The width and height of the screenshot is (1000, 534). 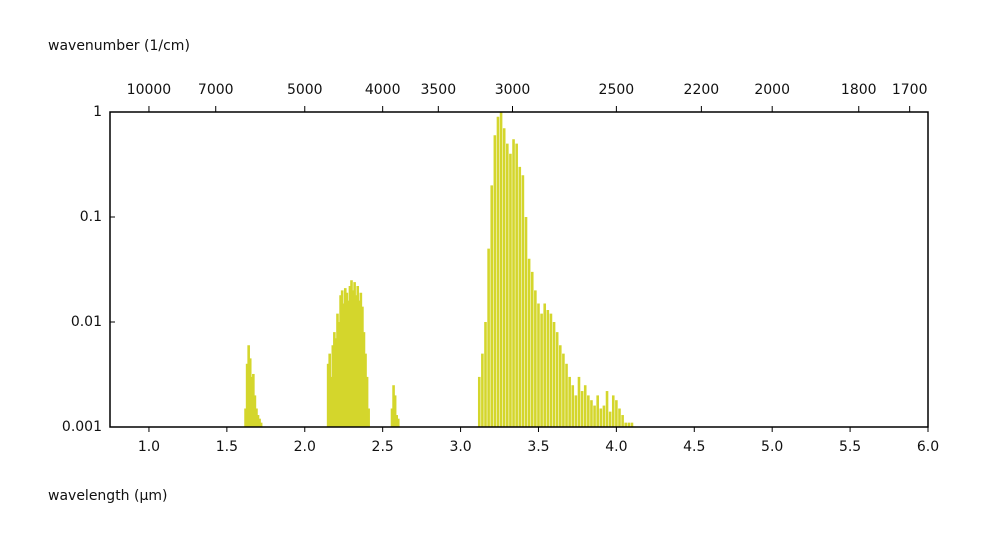 I want to click on x-tick-label: 5.0, so click(x=772, y=447).